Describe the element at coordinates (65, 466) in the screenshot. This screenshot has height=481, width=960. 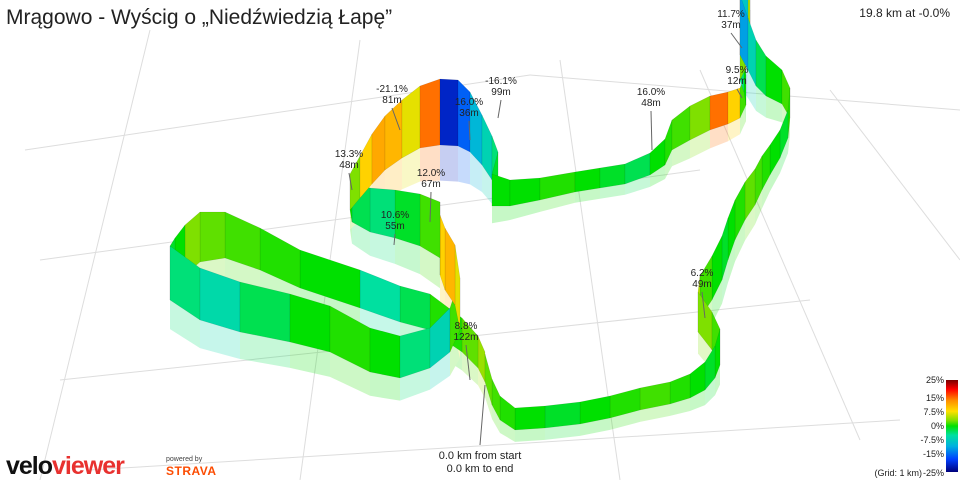
I see `veloviewer-logo: veloviewer` at that location.